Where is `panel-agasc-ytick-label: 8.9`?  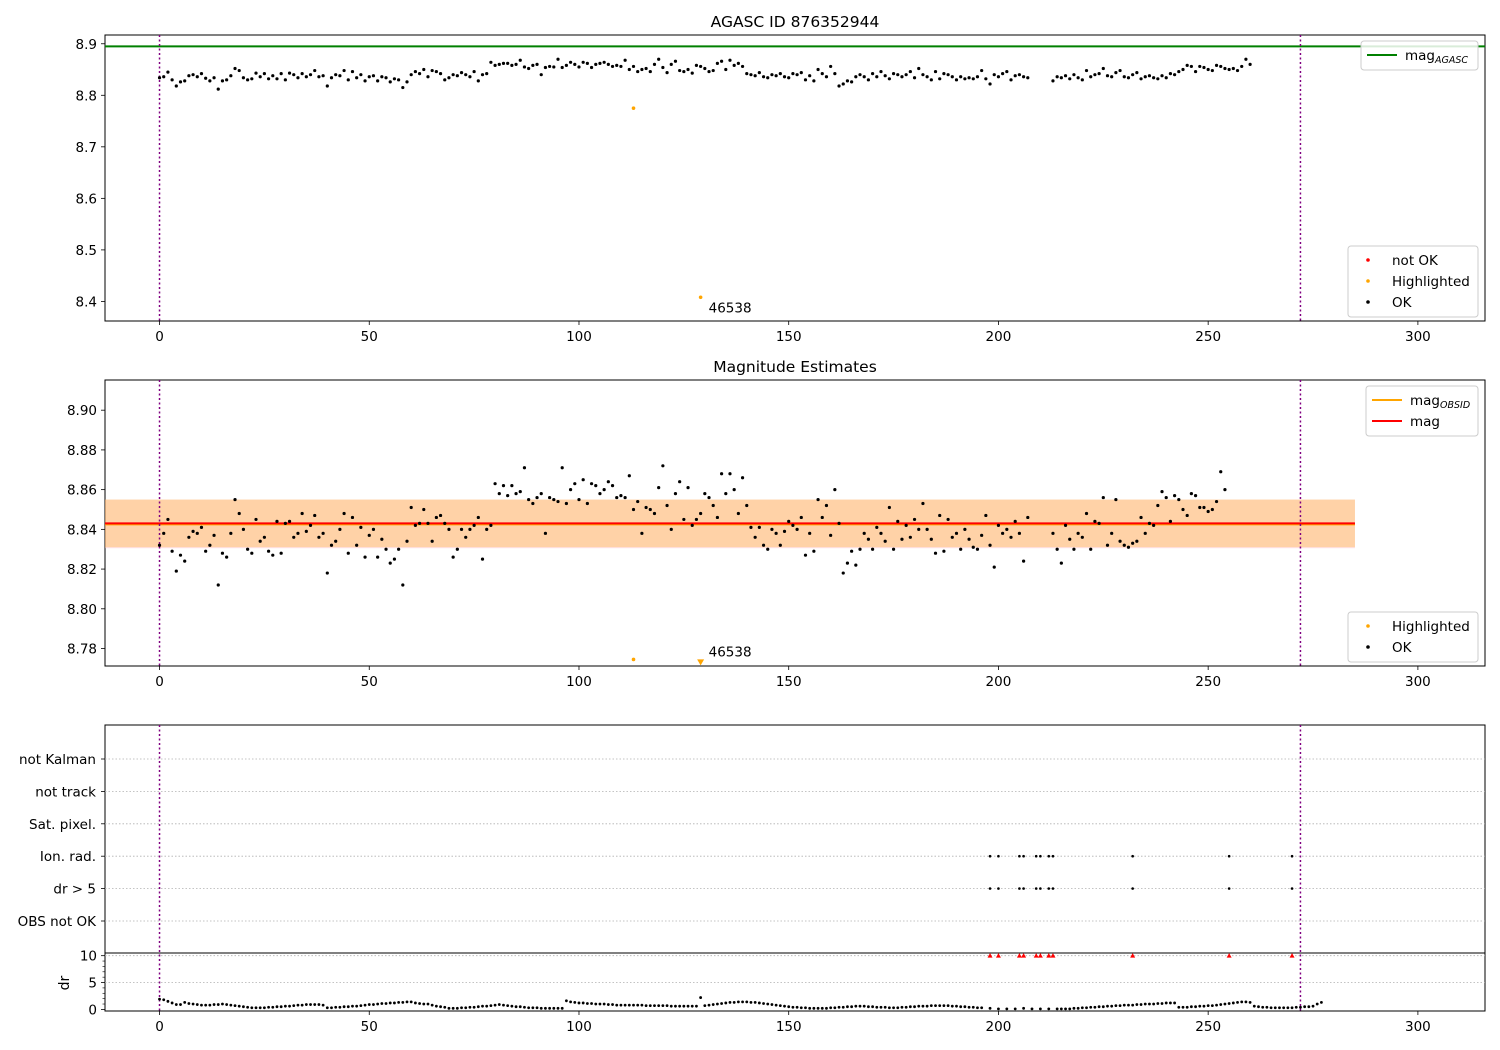
panel-agasc-ytick-label: 8.9 is located at coordinates (86, 45).